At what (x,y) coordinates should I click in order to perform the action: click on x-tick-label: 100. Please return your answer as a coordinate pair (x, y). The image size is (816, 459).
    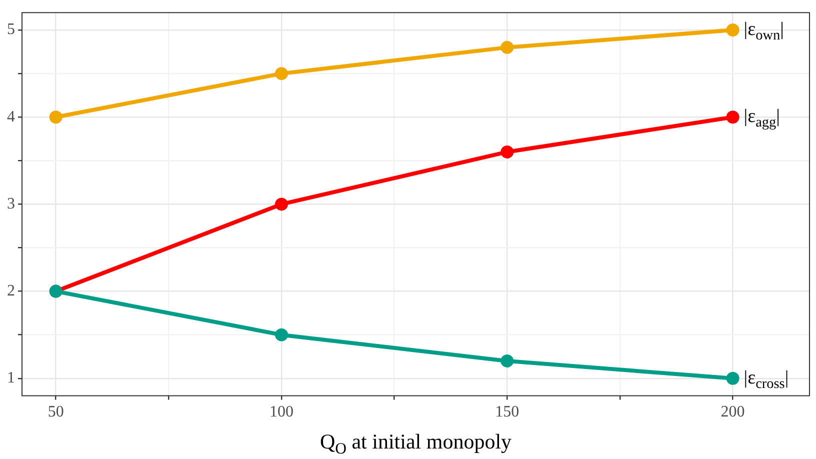
    Looking at the image, I should click on (281, 412).